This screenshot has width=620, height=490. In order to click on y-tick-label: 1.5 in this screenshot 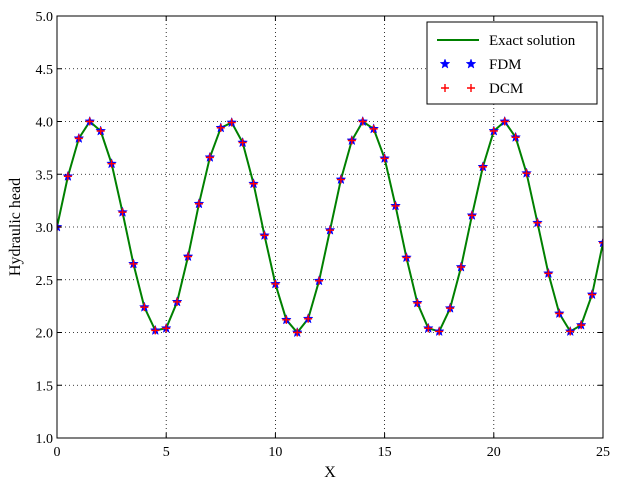, I will do `click(45, 386)`.